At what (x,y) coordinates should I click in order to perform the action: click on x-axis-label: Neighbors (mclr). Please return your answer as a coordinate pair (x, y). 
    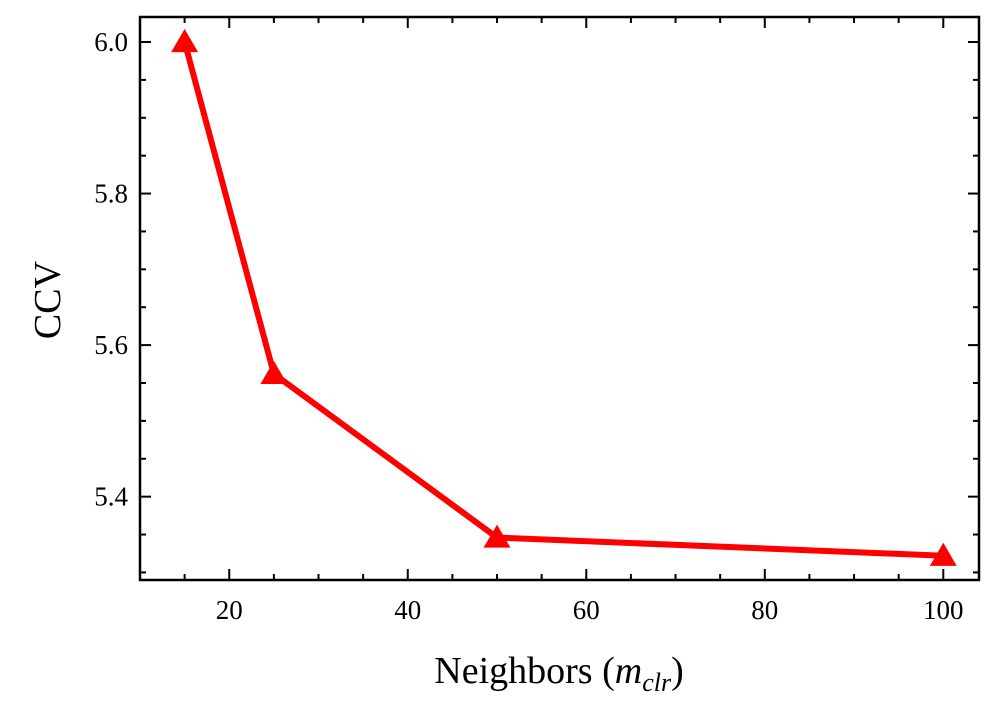
    Looking at the image, I should click on (558, 673).